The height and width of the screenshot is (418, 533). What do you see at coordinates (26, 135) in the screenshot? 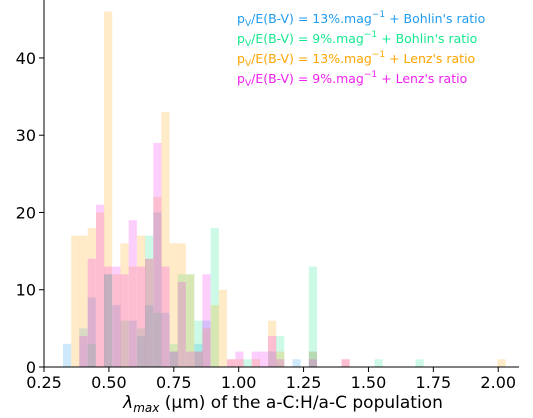
I see `y-tick-label: 30` at bounding box center [26, 135].